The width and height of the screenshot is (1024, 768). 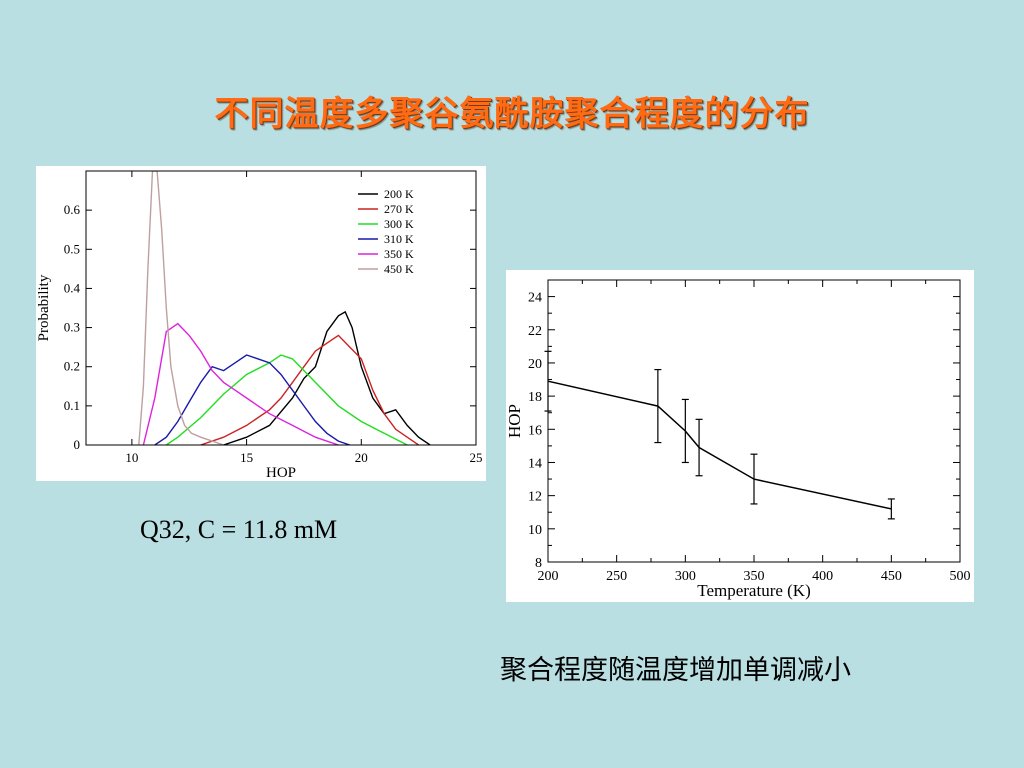 I want to click on series-line-310-k, so click(x=252, y=399).